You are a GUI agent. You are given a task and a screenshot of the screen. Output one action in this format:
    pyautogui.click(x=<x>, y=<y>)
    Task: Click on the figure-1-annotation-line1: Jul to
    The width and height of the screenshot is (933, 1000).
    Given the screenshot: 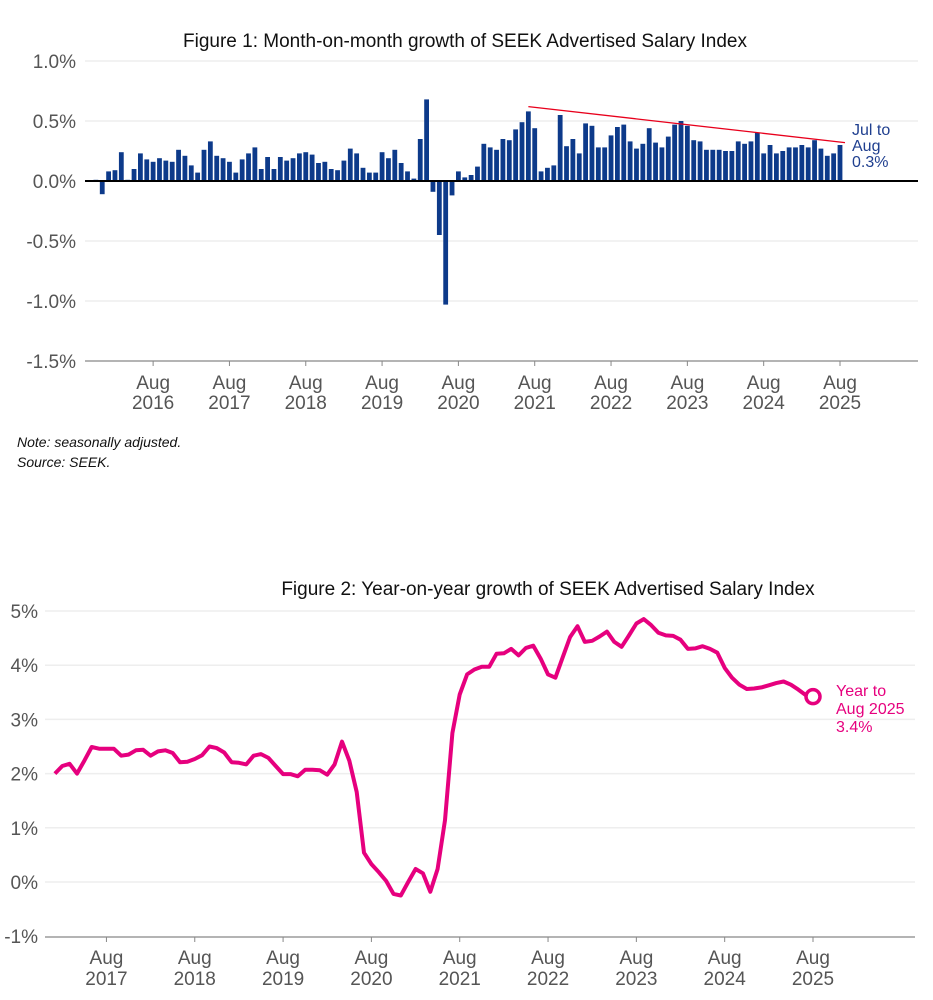 What is the action you would take?
    pyautogui.click(x=871, y=130)
    